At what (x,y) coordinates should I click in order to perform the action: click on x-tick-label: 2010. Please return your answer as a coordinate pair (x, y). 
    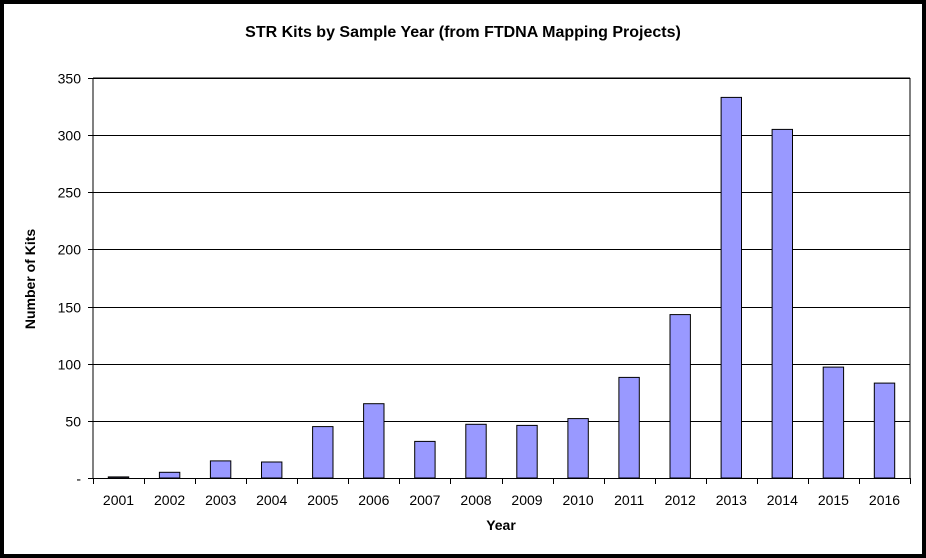
    Looking at the image, I should click on (578, 500).